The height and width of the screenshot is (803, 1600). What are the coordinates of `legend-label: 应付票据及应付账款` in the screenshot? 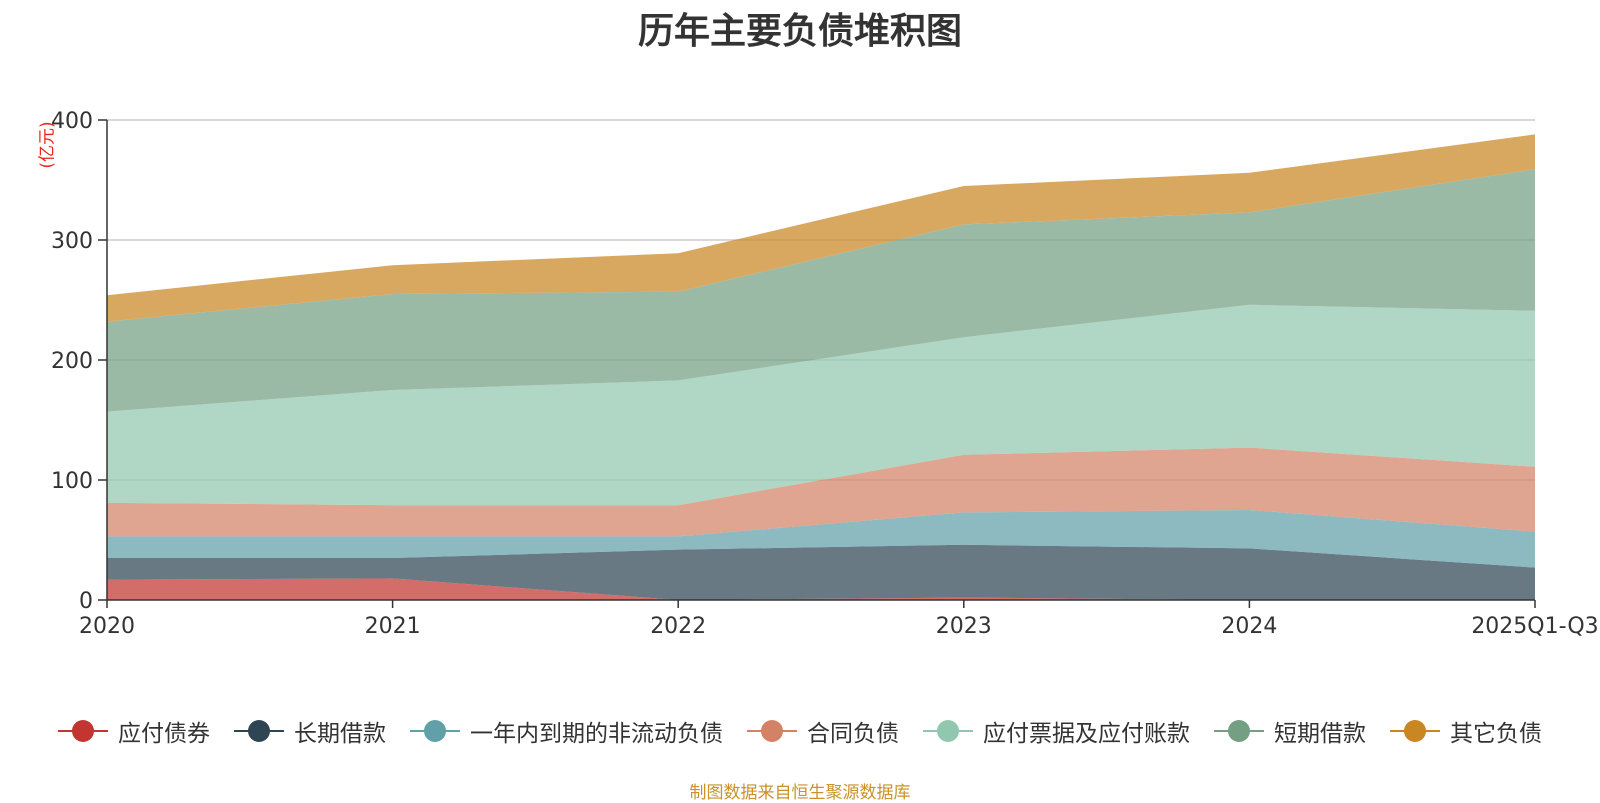 It's located at (1086, 734).